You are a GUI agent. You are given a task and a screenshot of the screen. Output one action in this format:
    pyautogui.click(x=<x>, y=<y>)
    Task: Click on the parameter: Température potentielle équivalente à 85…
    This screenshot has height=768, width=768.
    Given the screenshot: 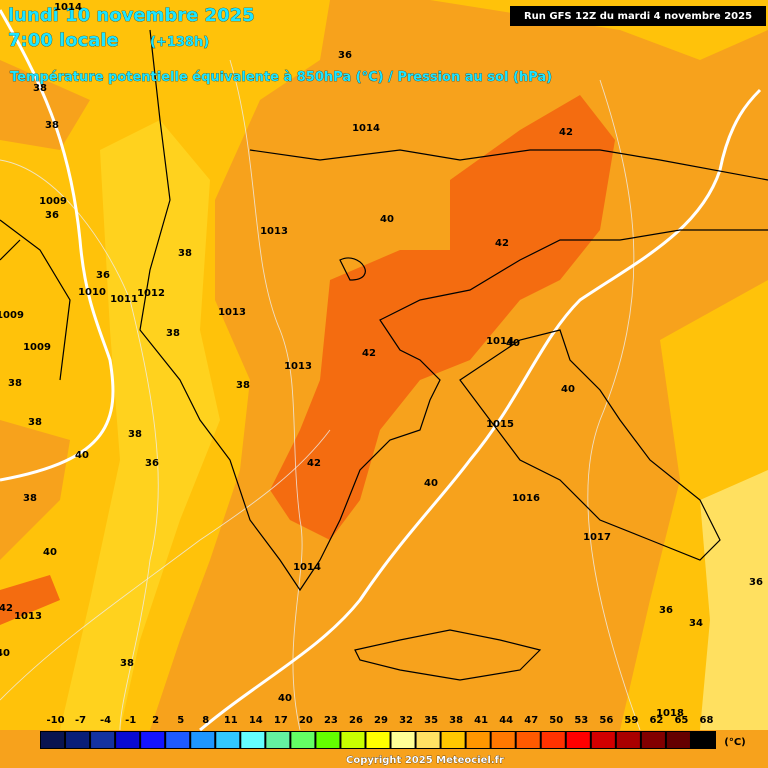 What is the action you would take?
    pyautogui.click(x=281, y=77)
    